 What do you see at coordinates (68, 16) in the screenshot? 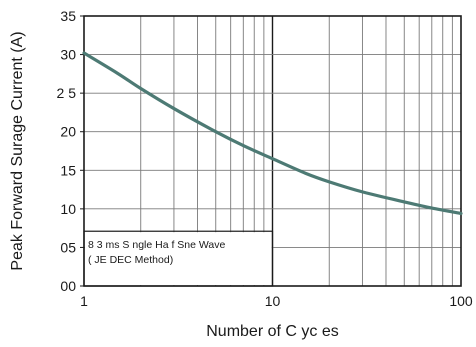
I see `y-tick-label: 35` at bounding box center [68, 16].